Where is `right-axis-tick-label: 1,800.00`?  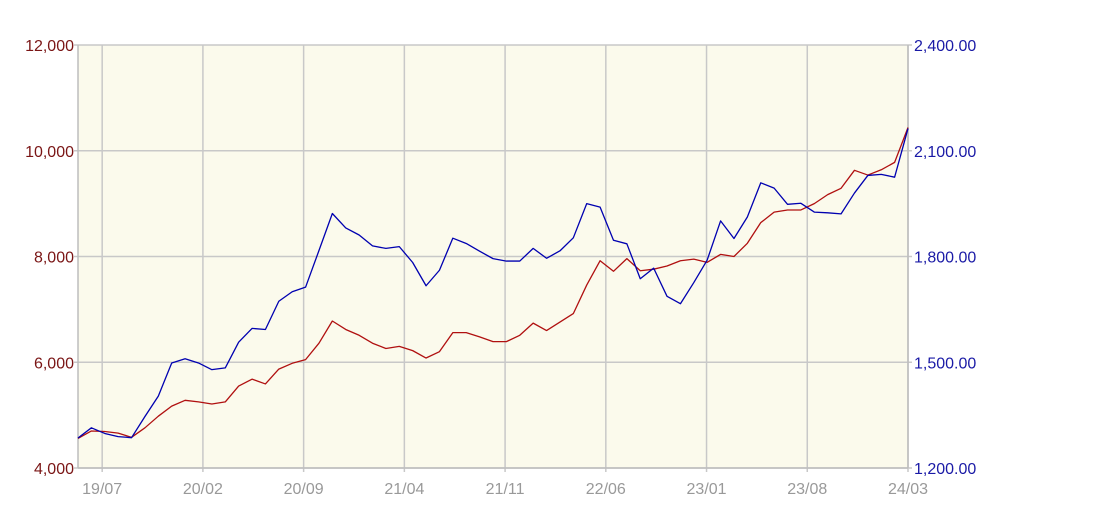
right-axis-tick-label: 1,800.00 is located at coordinates (945, 258).